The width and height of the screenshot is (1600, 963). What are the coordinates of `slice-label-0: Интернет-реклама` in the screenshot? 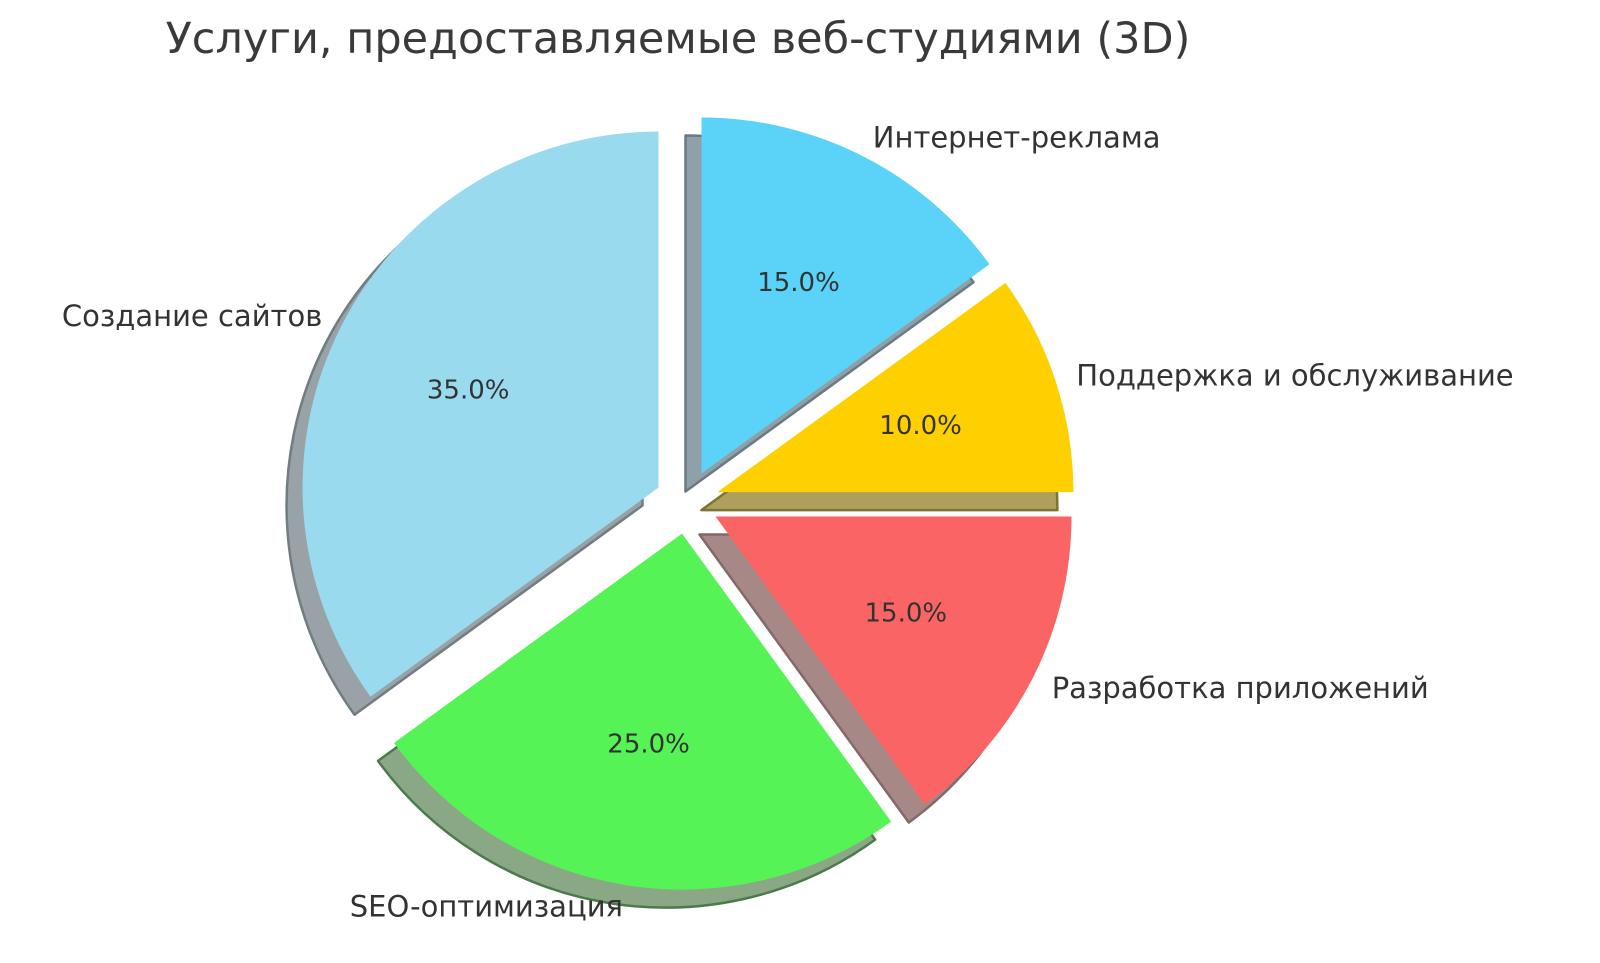 It's located at (1017, 137).